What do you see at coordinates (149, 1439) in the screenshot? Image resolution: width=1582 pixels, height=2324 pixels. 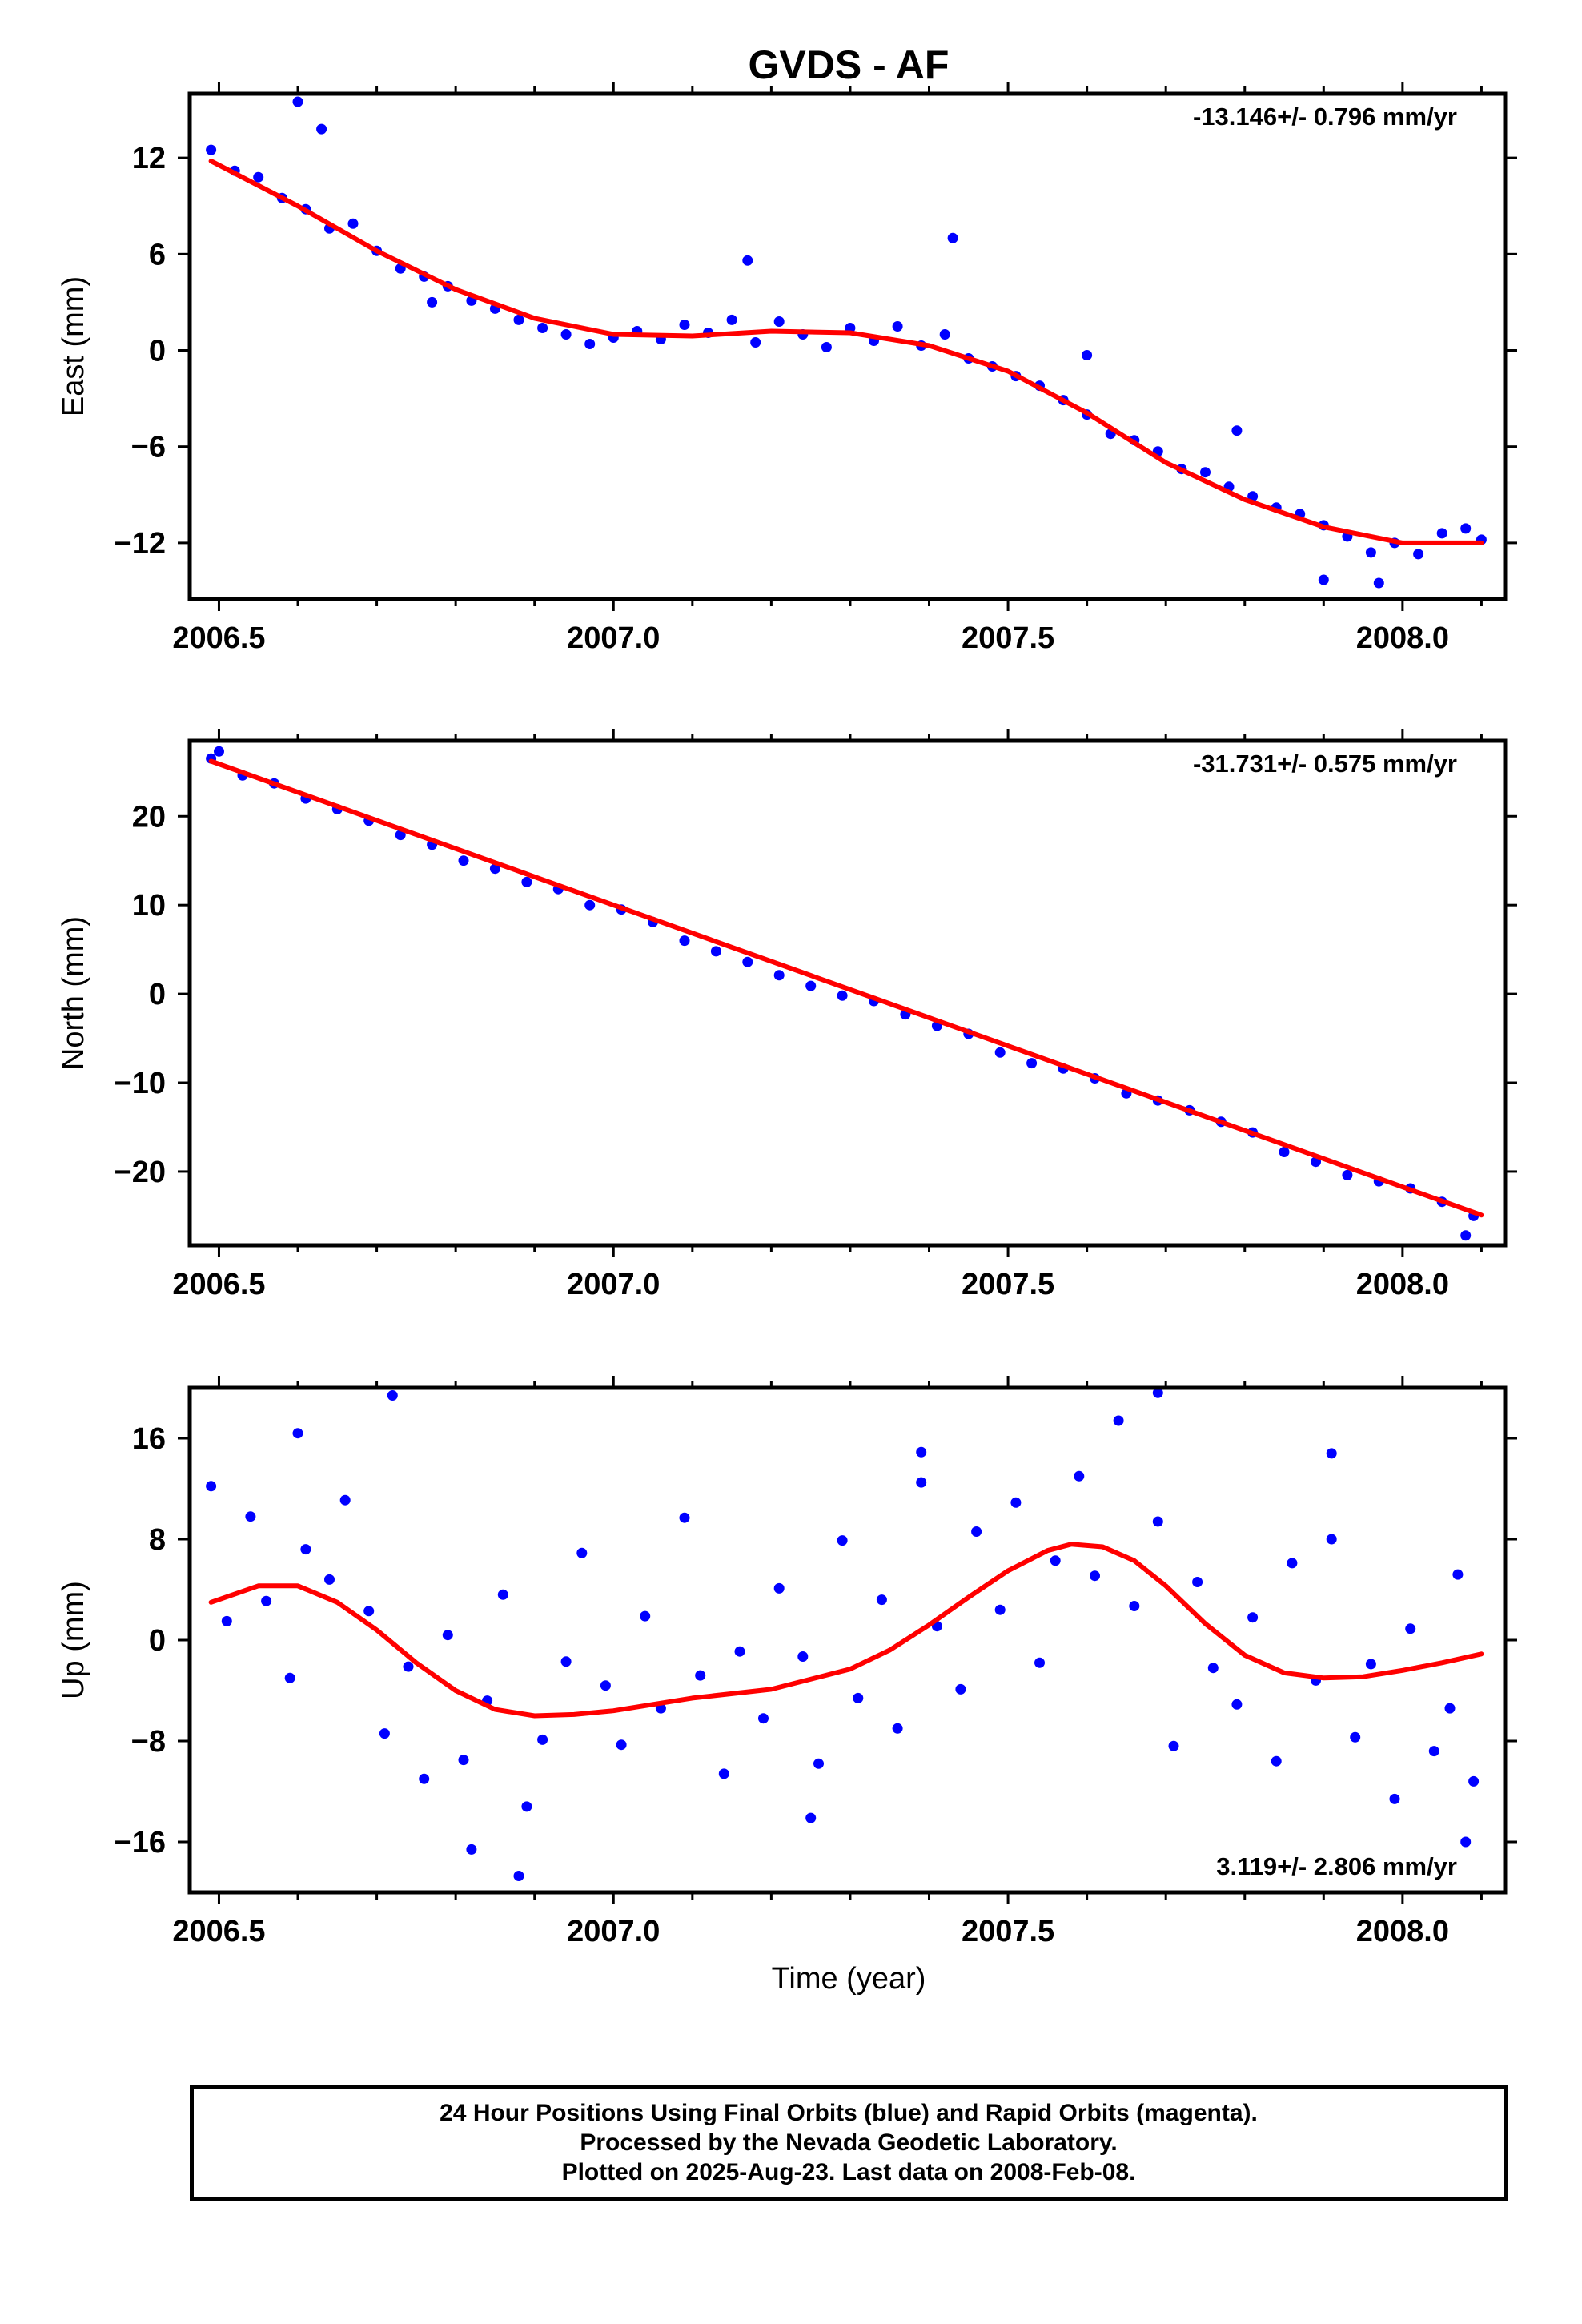 I see `up-y-tick-label: 16` at bounding box center [149, 1439].